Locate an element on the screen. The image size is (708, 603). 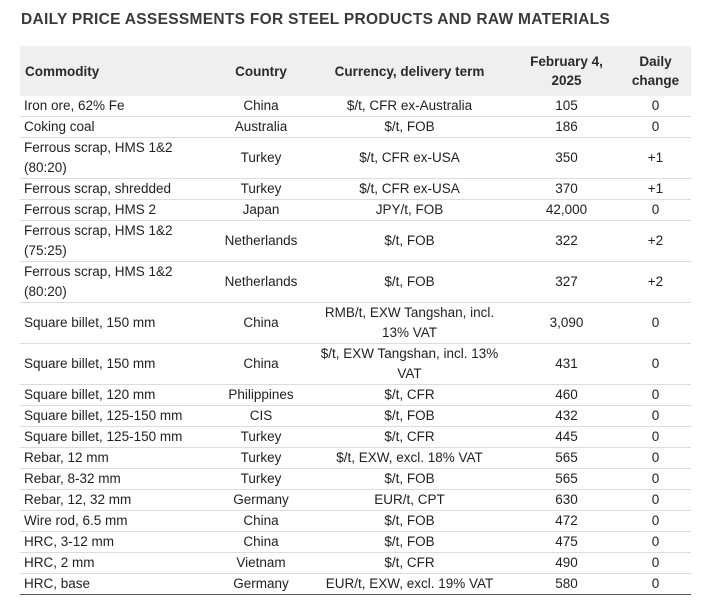
price-cell: 630 is located at coordinates (566, 499).